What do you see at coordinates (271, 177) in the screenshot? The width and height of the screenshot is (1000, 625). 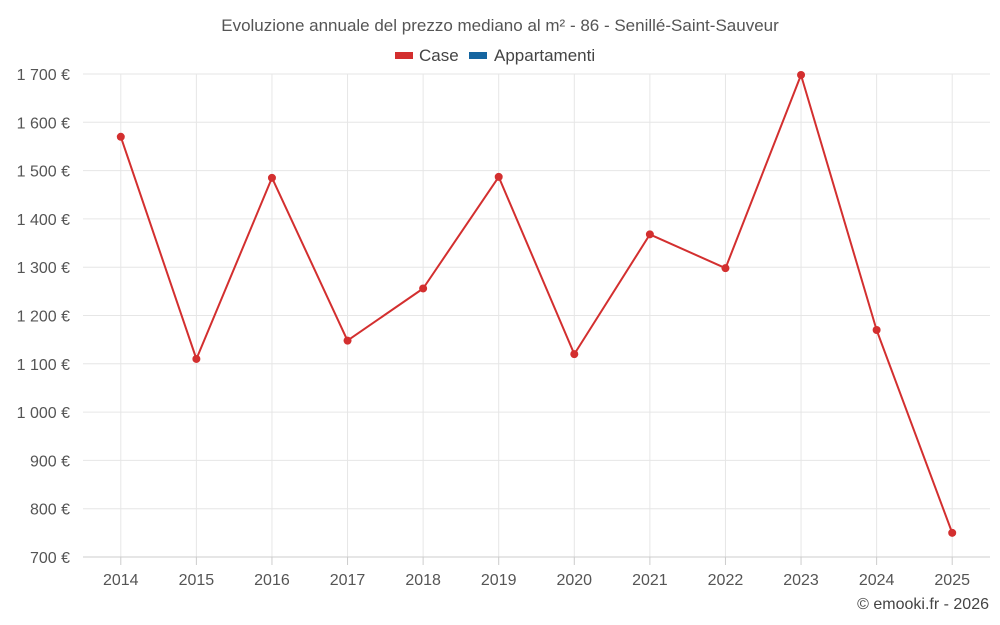 I see `data-point-2016` at bounding box center [271, 177].